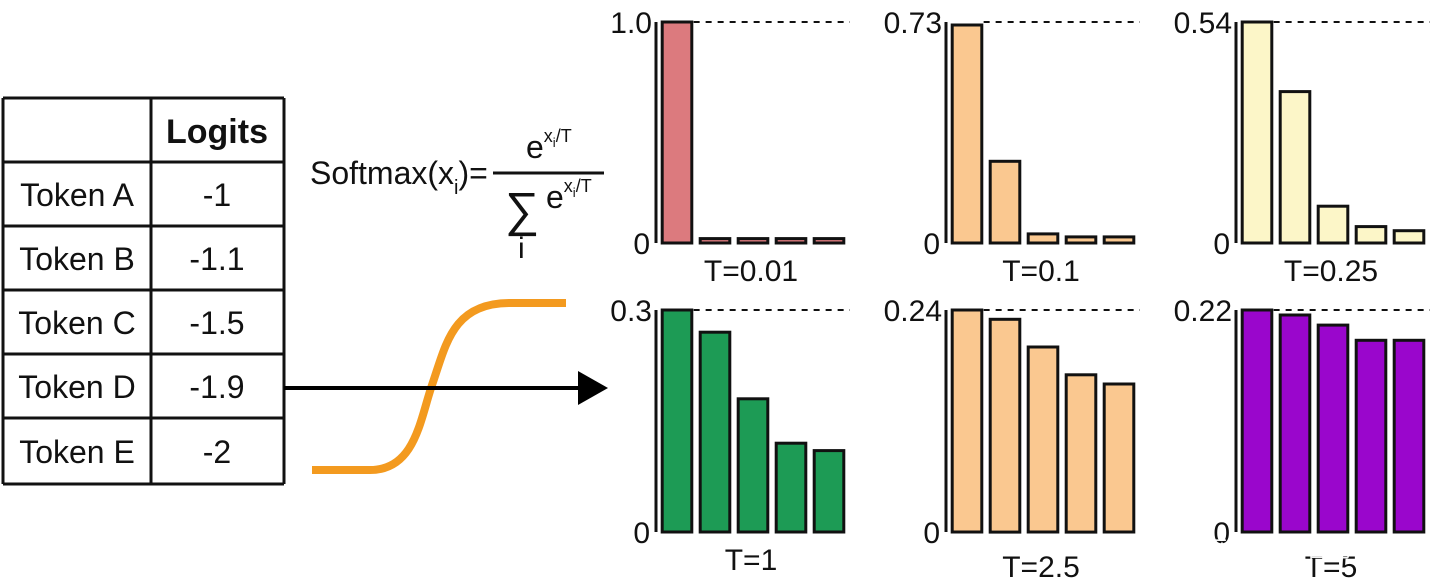  I want to click on y-max-tick-label: 0.54, so click(1203, 23).